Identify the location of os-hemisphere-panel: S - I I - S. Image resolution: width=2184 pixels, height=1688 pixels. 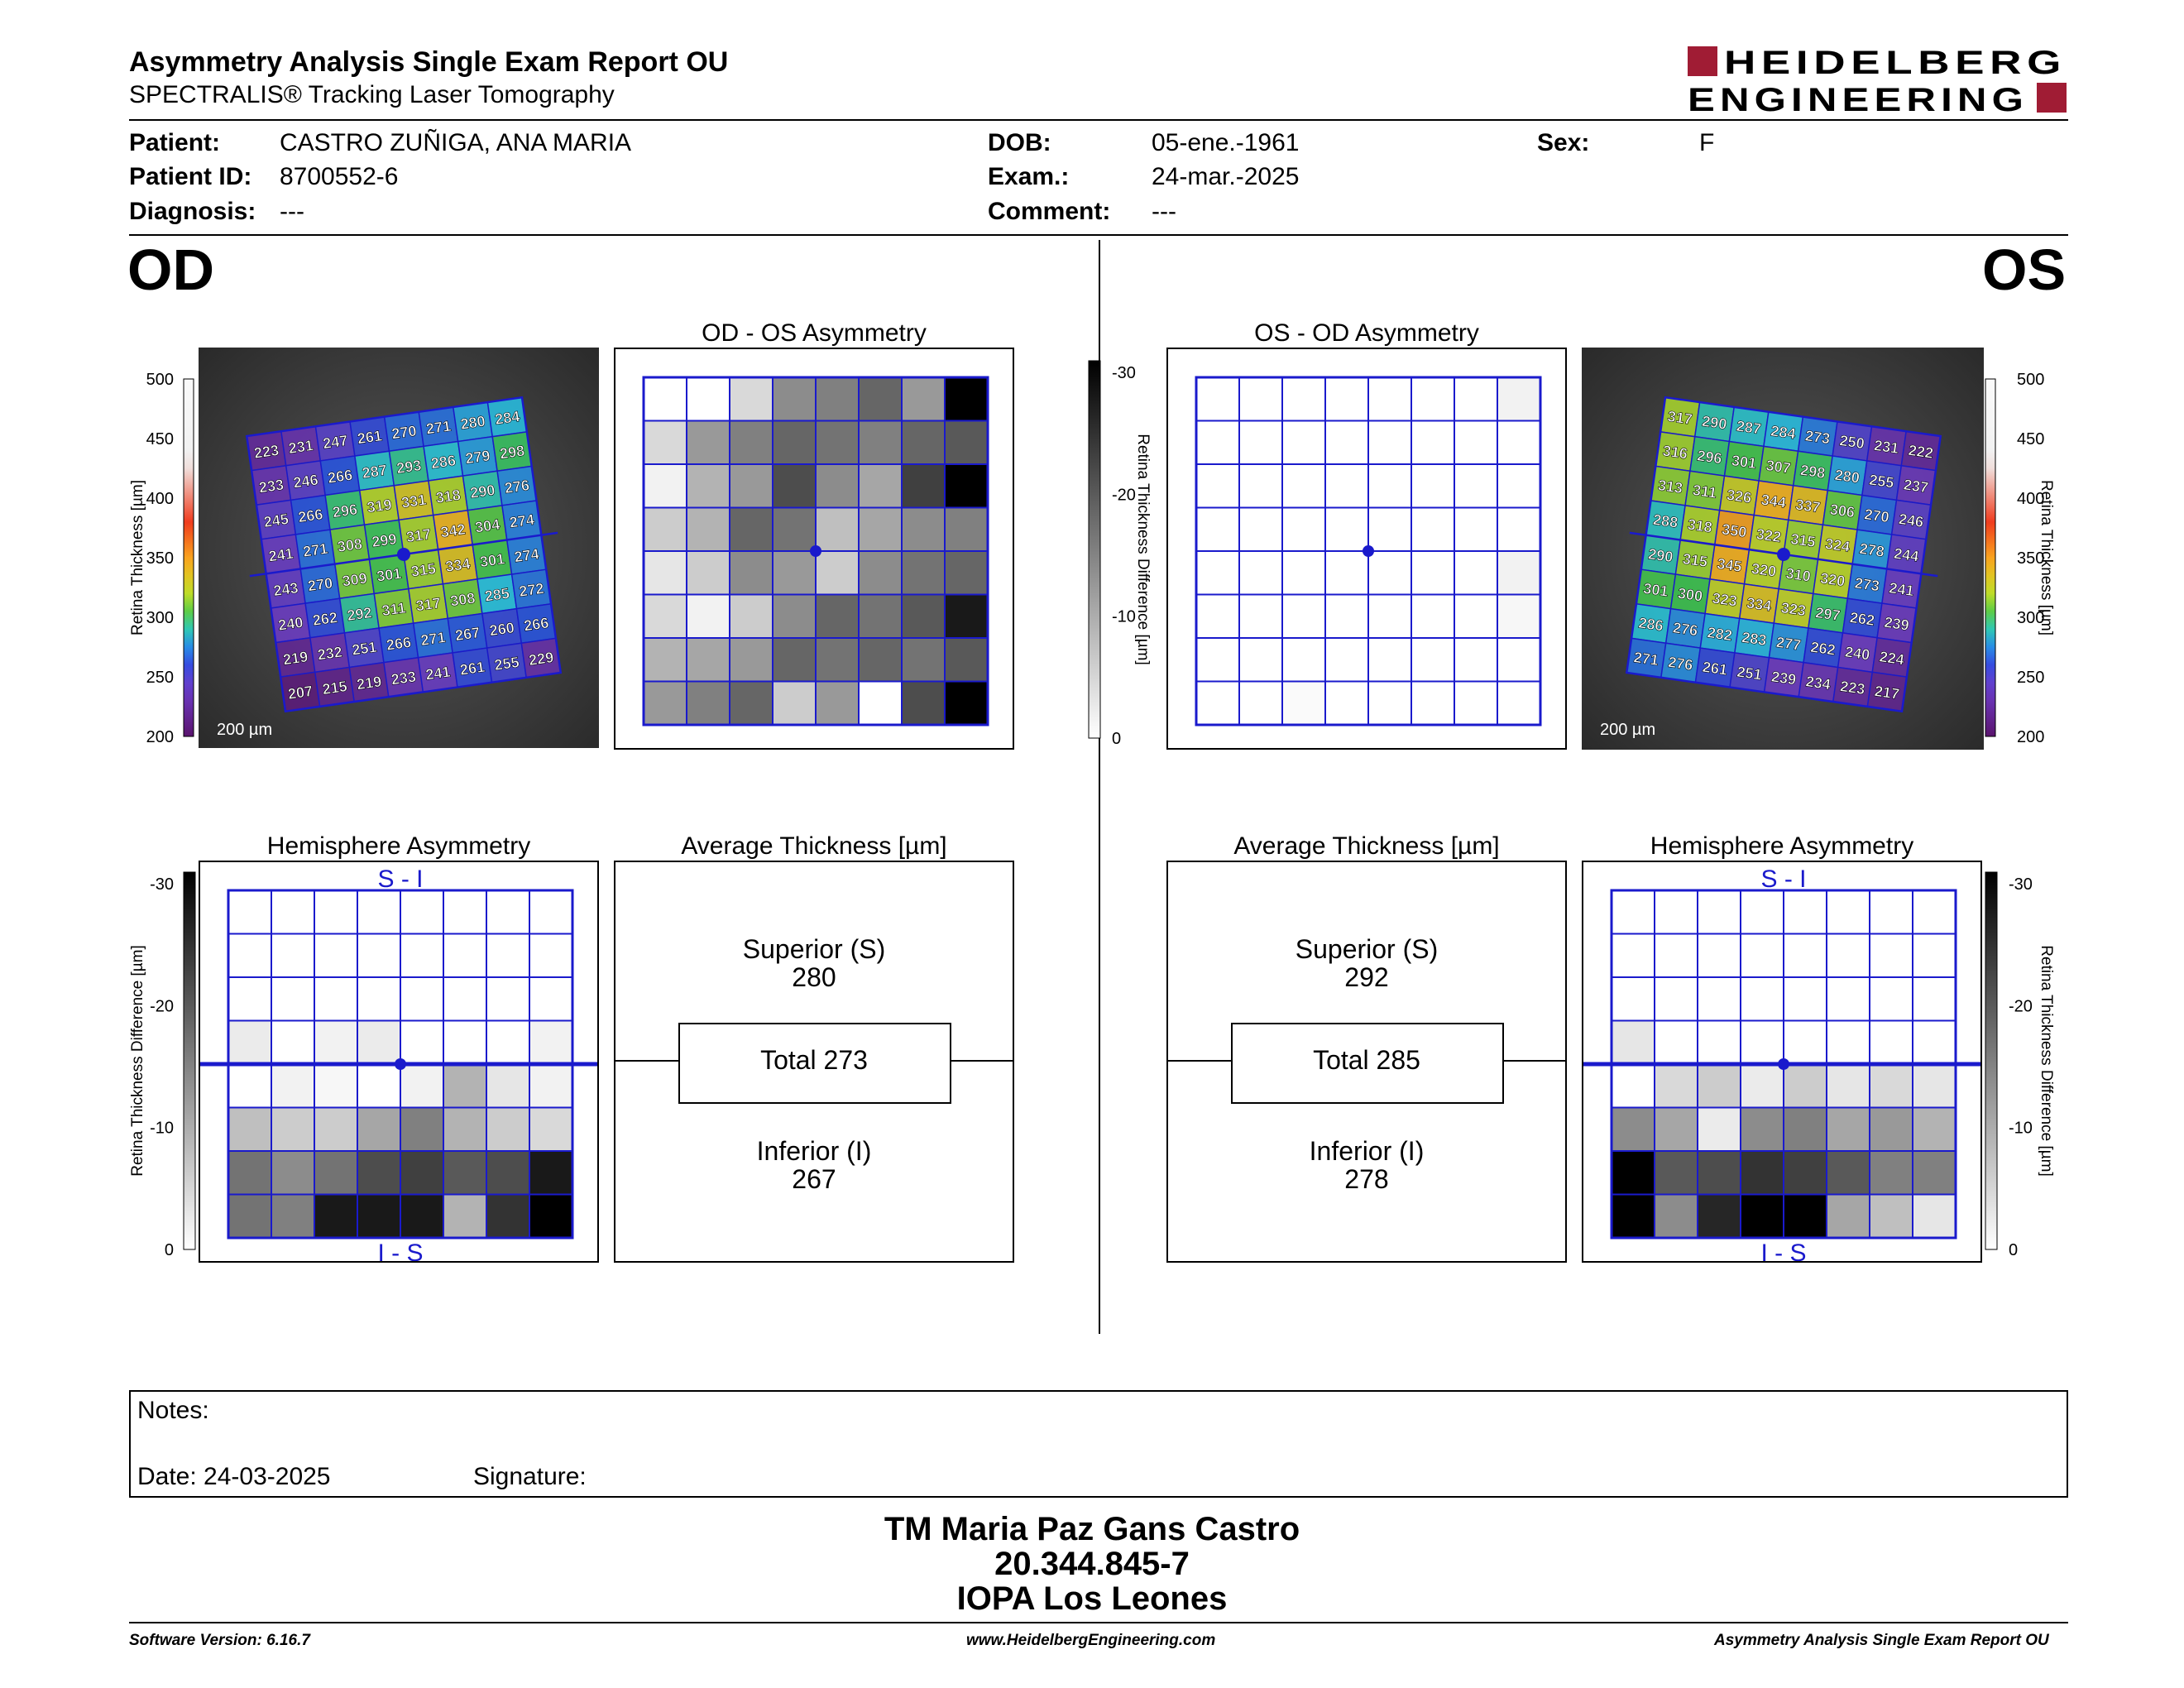
(1782, 1064).